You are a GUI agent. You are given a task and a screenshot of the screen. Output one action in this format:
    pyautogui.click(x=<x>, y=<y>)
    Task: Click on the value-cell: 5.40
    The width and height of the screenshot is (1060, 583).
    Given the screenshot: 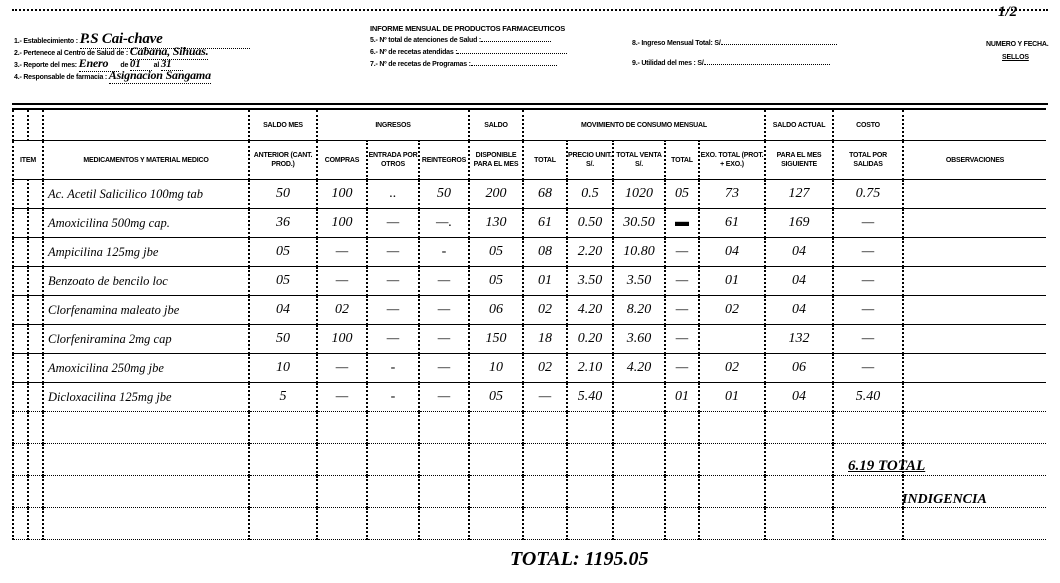 What is the action you would take?
    pyautogui.click(x=868, y=397)
    